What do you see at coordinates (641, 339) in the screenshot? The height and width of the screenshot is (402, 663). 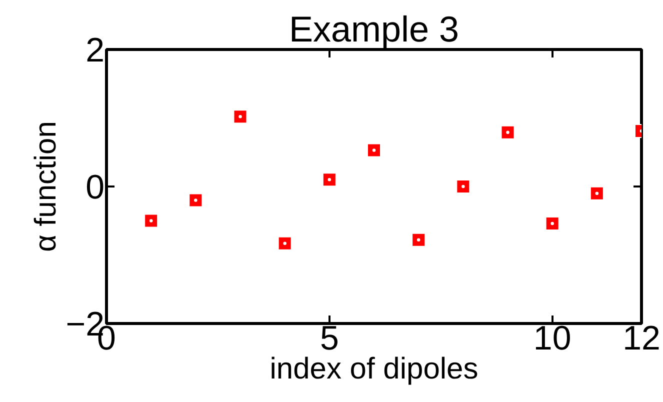 I see `x-tick-label: 12` at bounding box center [641, 339].